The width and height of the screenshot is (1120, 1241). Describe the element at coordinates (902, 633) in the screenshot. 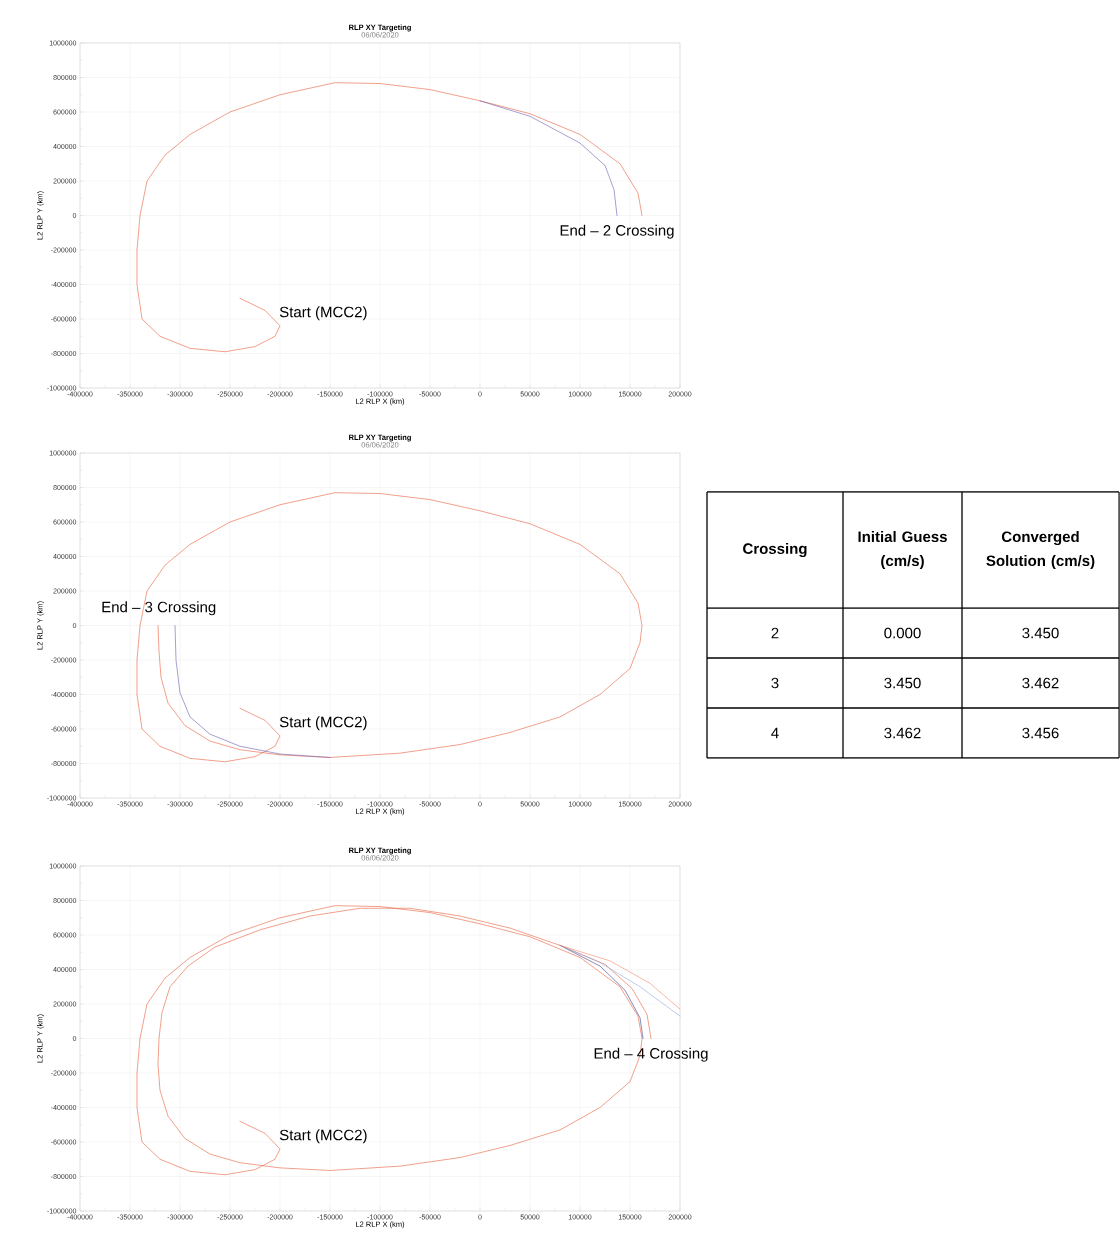

I see `text: 0.000` at that location.